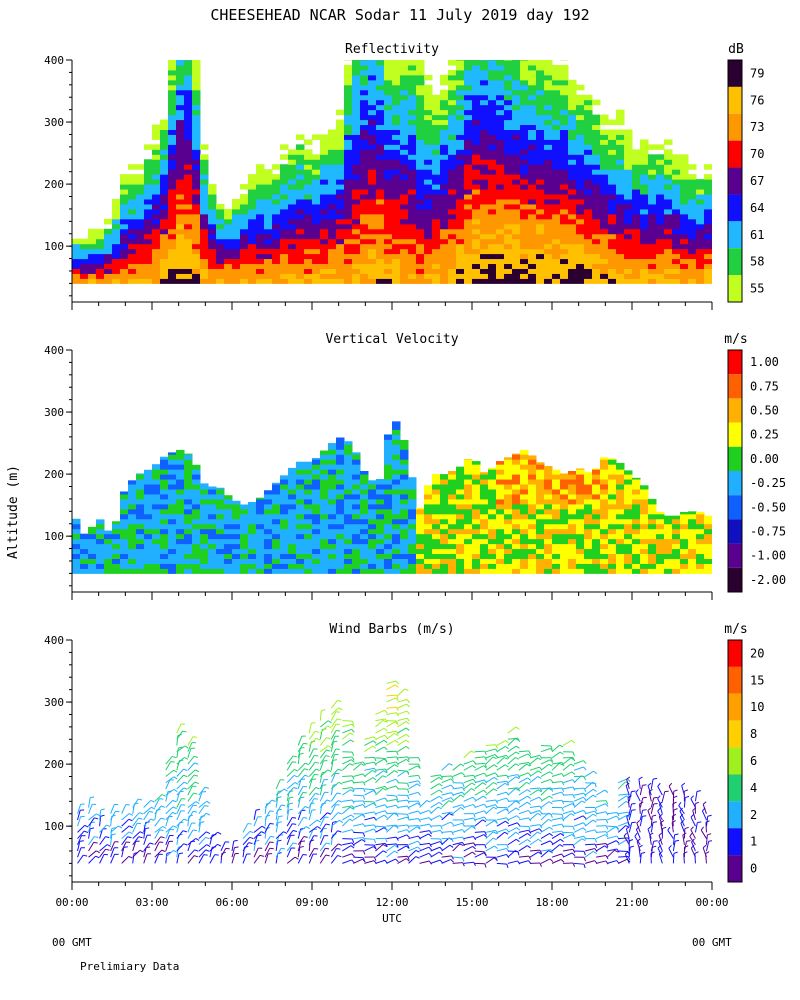  I want to click on colorbar-label: 0.75, so click(764, 386).